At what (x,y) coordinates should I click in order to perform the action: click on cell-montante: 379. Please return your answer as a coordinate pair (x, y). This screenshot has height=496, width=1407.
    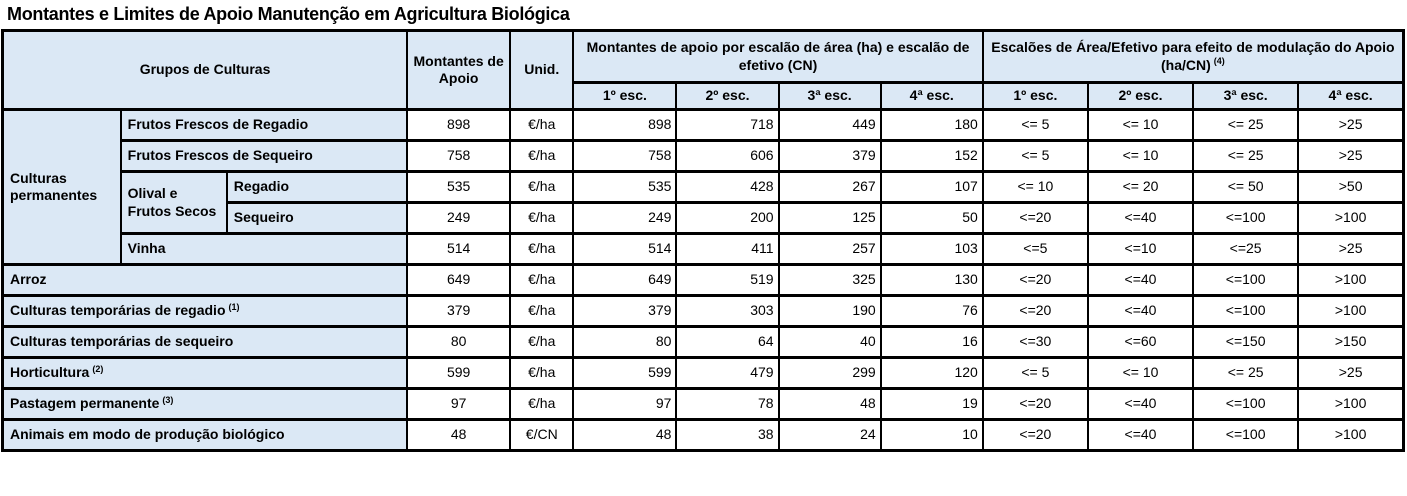
    Looking at the image, I should click on (459, 311).